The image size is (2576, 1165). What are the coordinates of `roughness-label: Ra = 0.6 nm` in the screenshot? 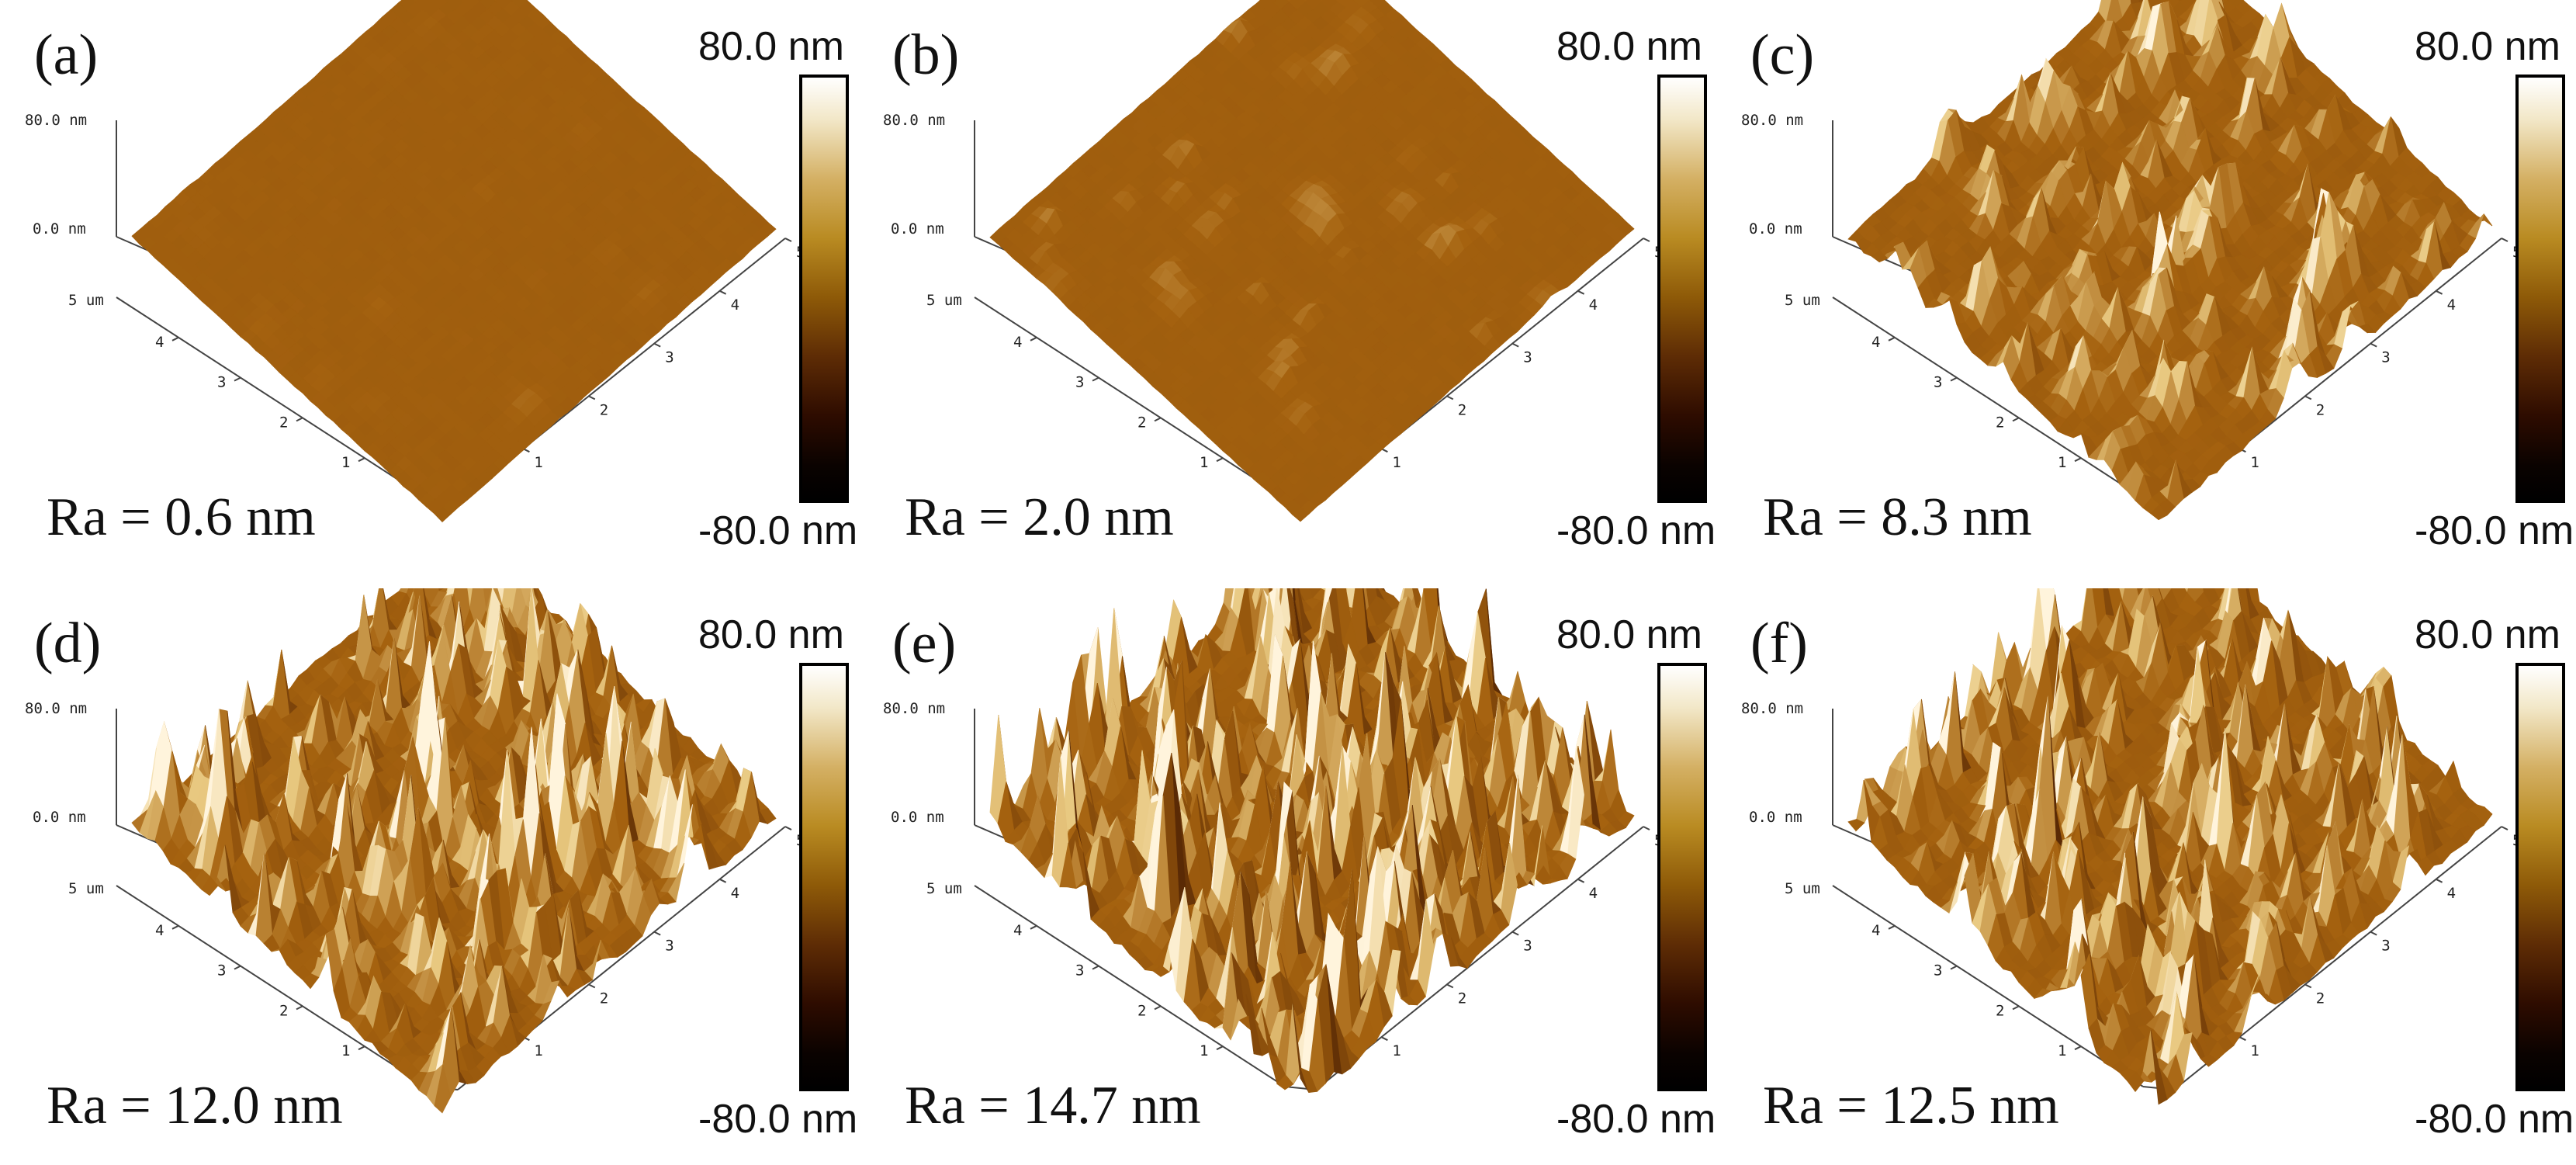 It's located at (181, 517).